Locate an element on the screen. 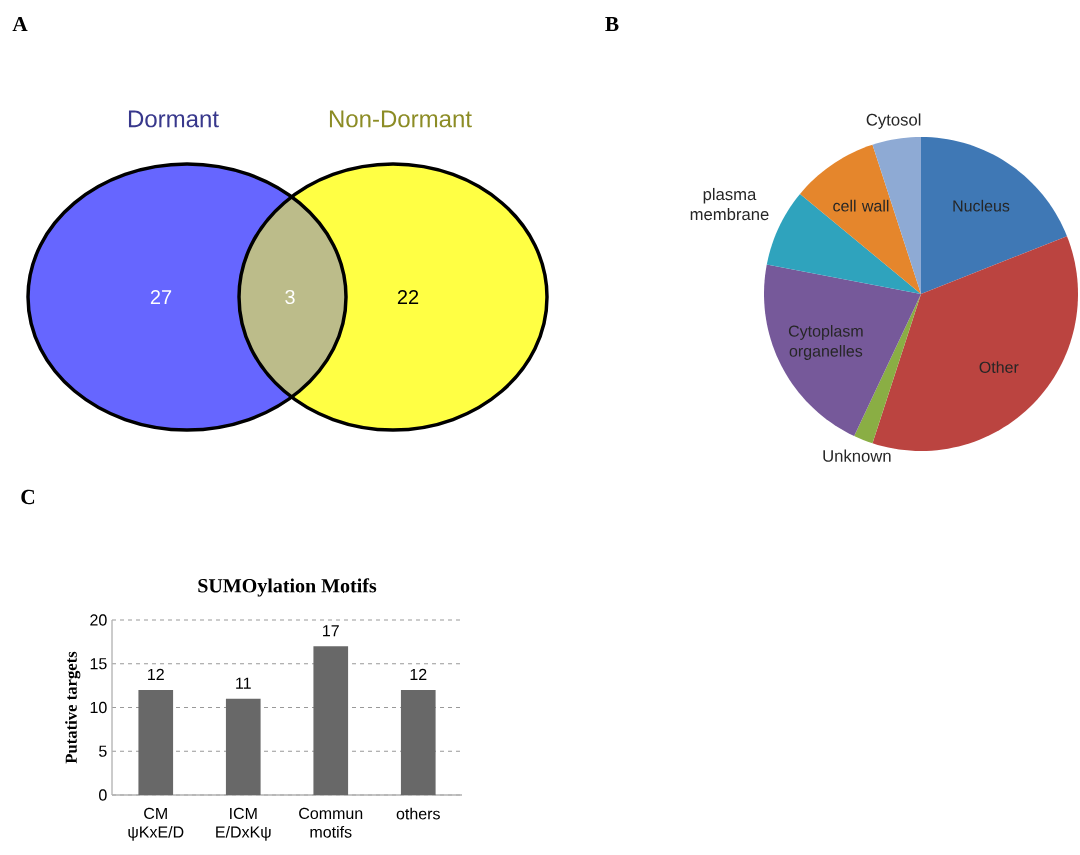  data-label: 17 is located at coordinates (331, 631).